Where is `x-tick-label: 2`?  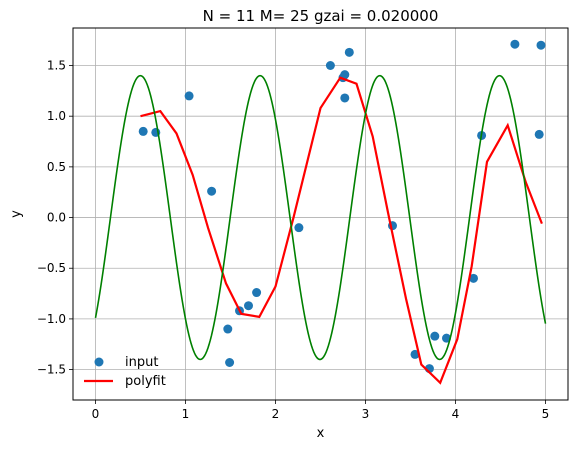 x-tick-label: 2 is located at coordinates (276, 414).